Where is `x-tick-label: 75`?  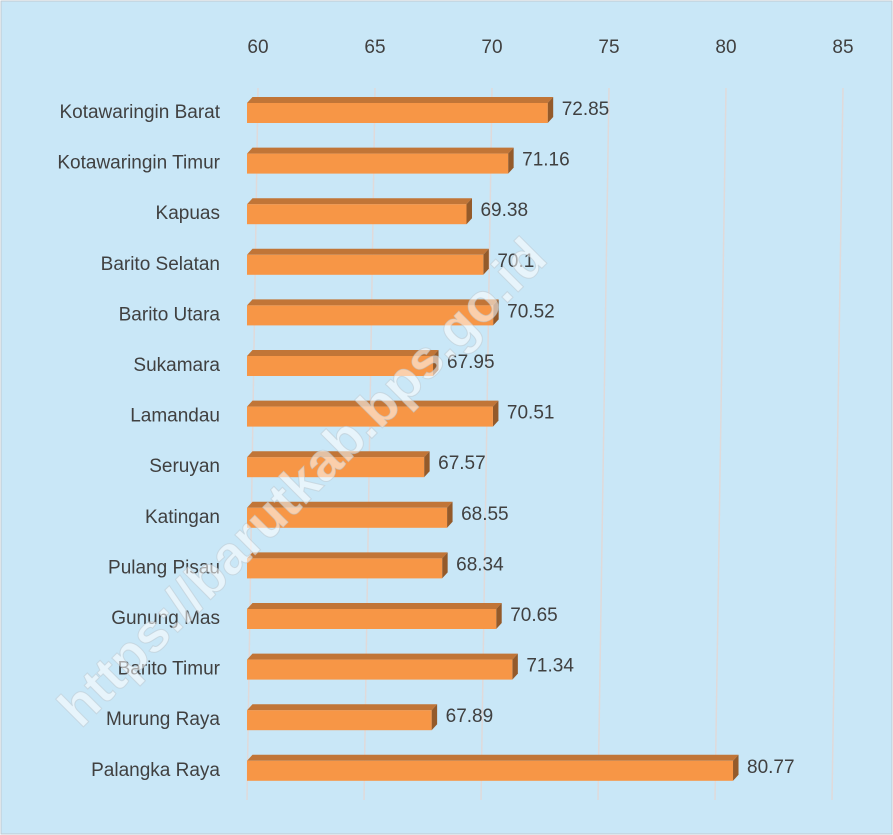 x-tick-label: 75 is located at coordinates (608, 47).